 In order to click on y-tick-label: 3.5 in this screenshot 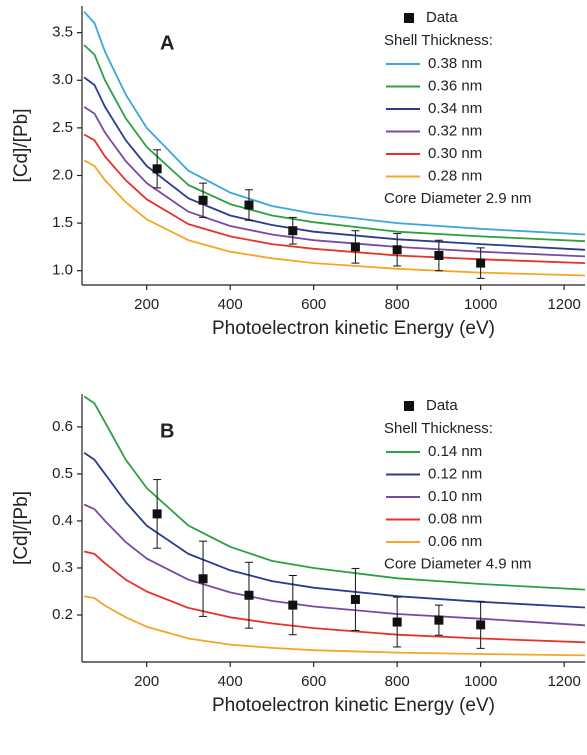, I will do `click(62, 32)`.